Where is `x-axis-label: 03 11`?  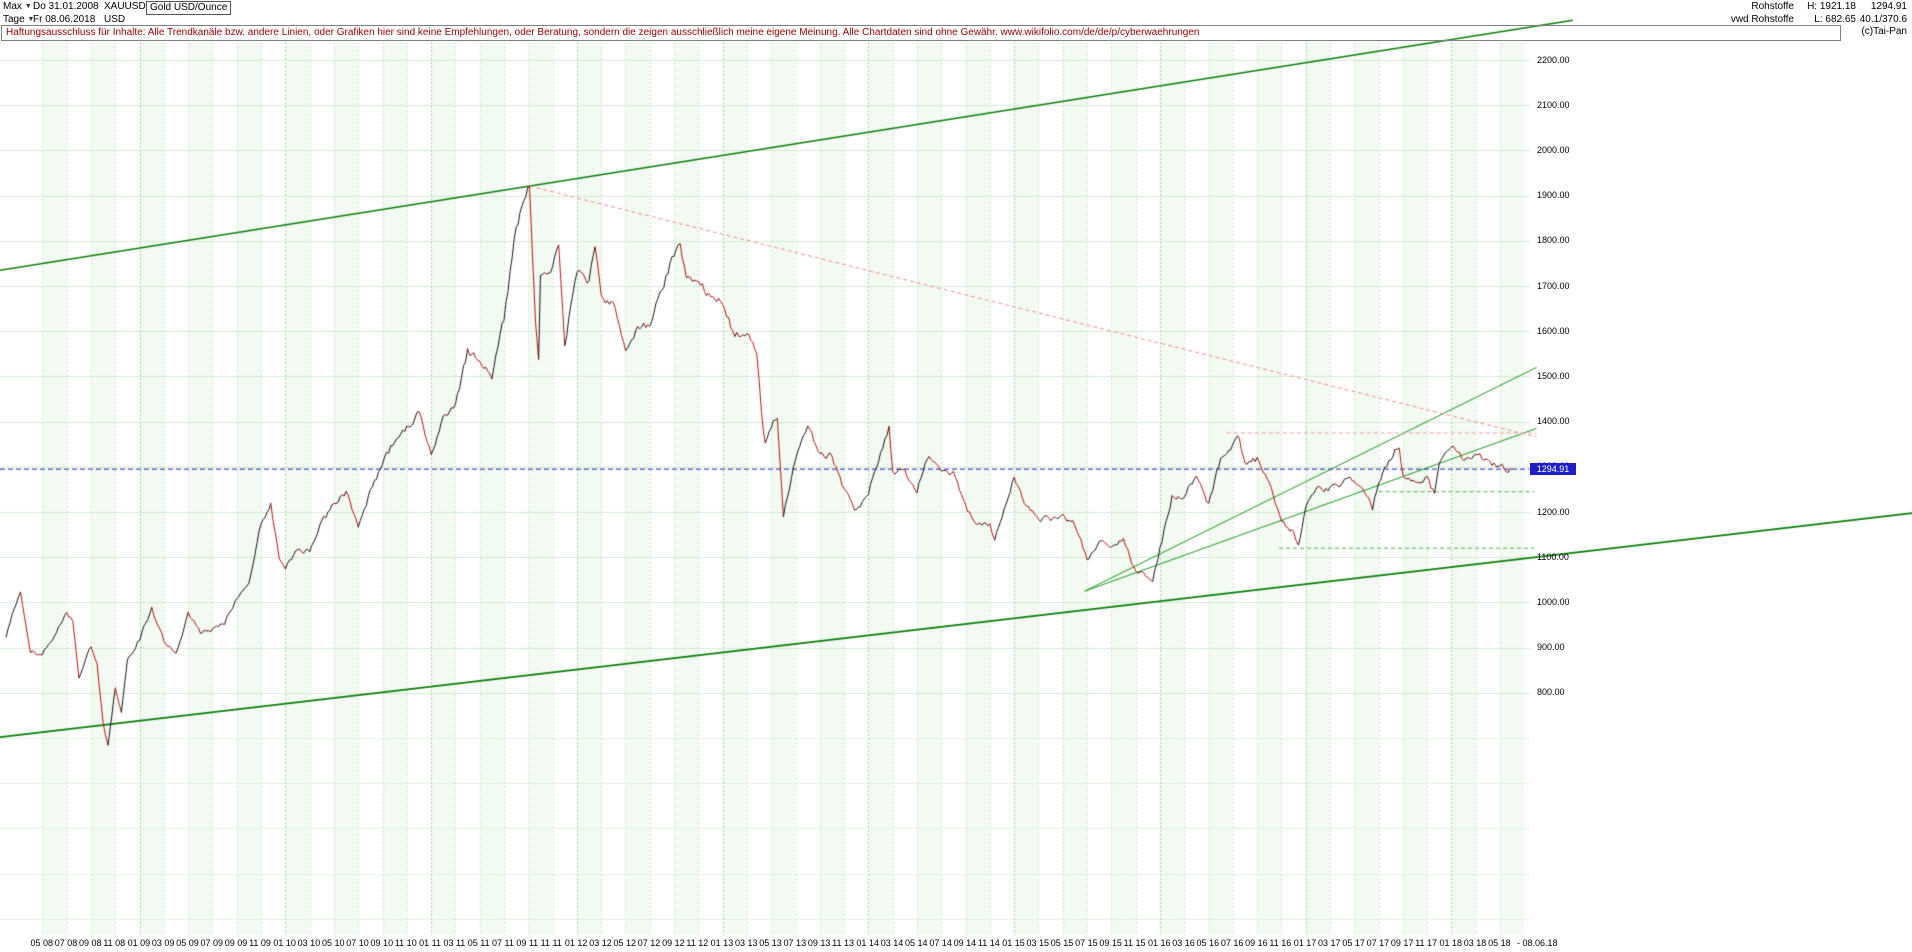 x-axis-label: 03 11 is located at coordinates (454, 943).